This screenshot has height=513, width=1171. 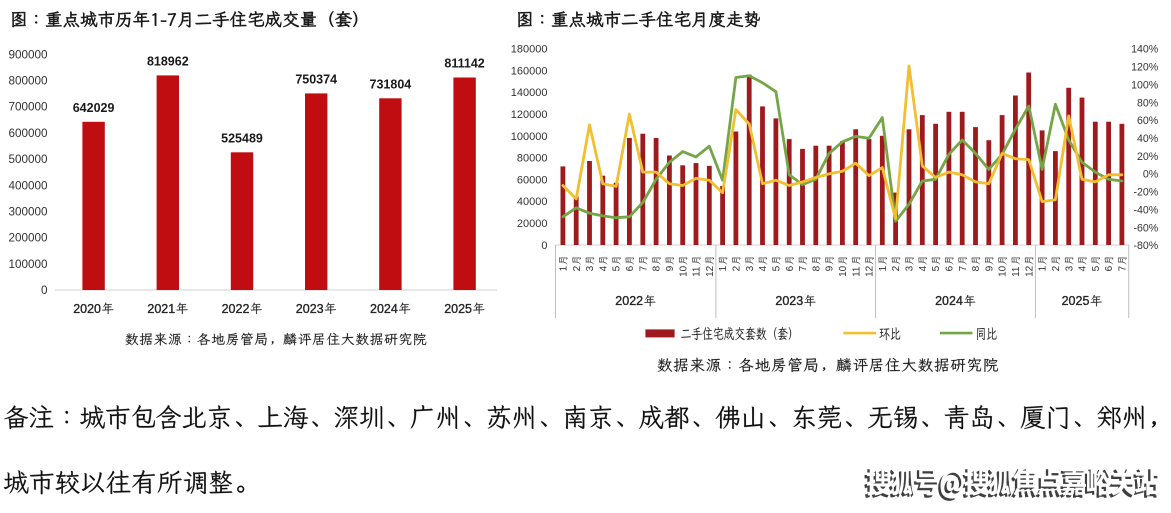 What do you see at coordinates (1145, 210) in the screenshot?
I see `svg-text: -40%` at bounding box center [1145, 210].